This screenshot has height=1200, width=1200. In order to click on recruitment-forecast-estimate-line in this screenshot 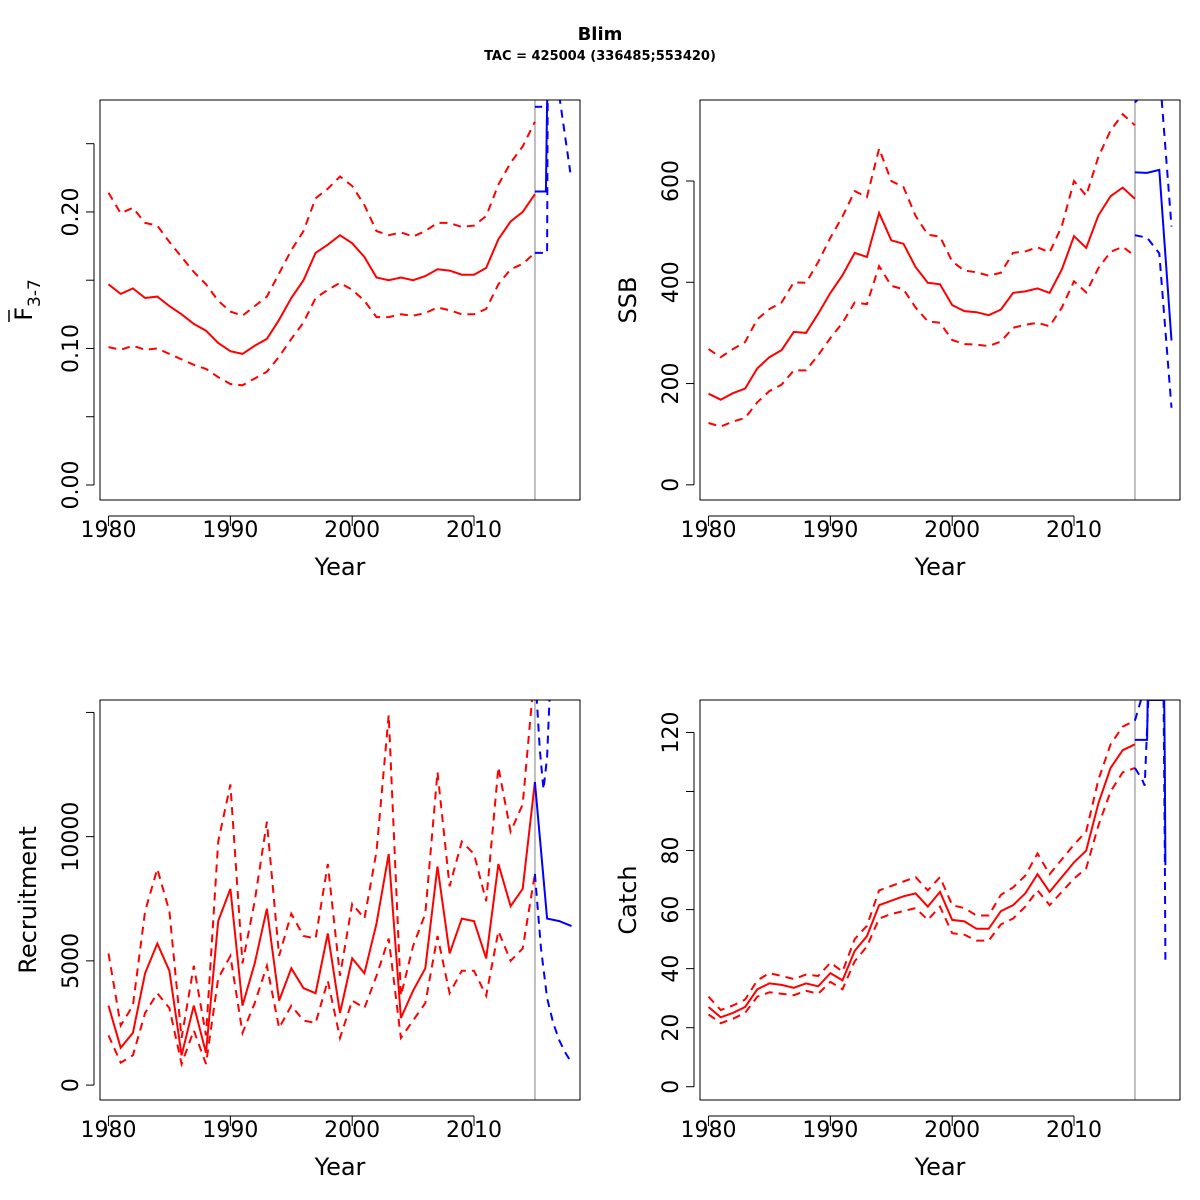, I will do `click(552, 854)`.